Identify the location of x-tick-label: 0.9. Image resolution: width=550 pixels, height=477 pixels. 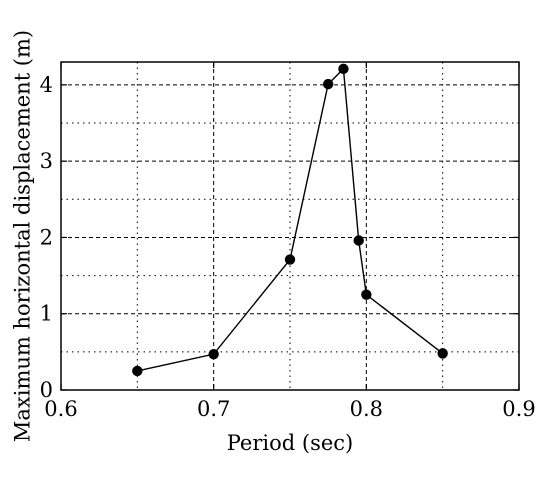
(518, 409).